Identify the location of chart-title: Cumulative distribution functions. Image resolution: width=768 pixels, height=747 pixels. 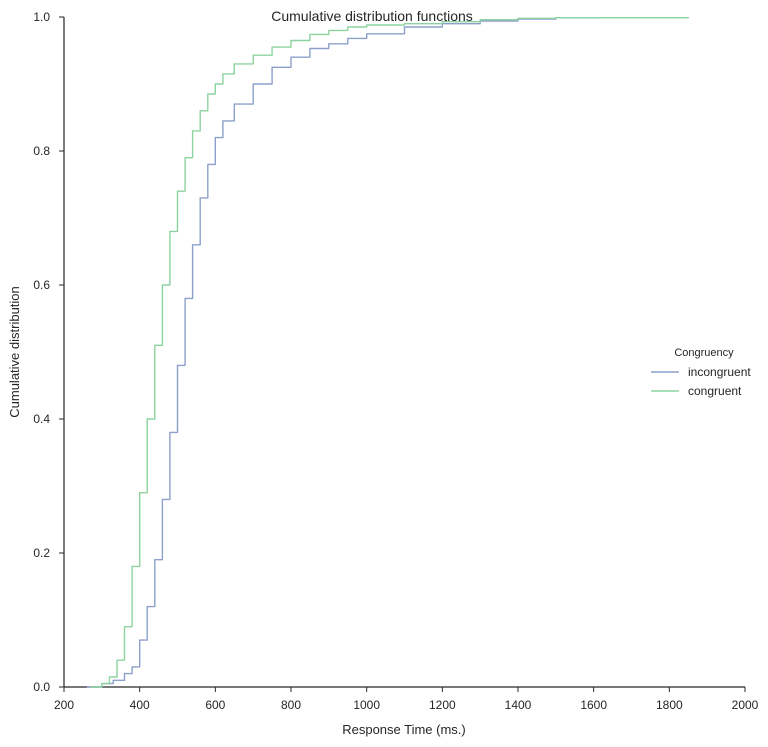
(372, 16).